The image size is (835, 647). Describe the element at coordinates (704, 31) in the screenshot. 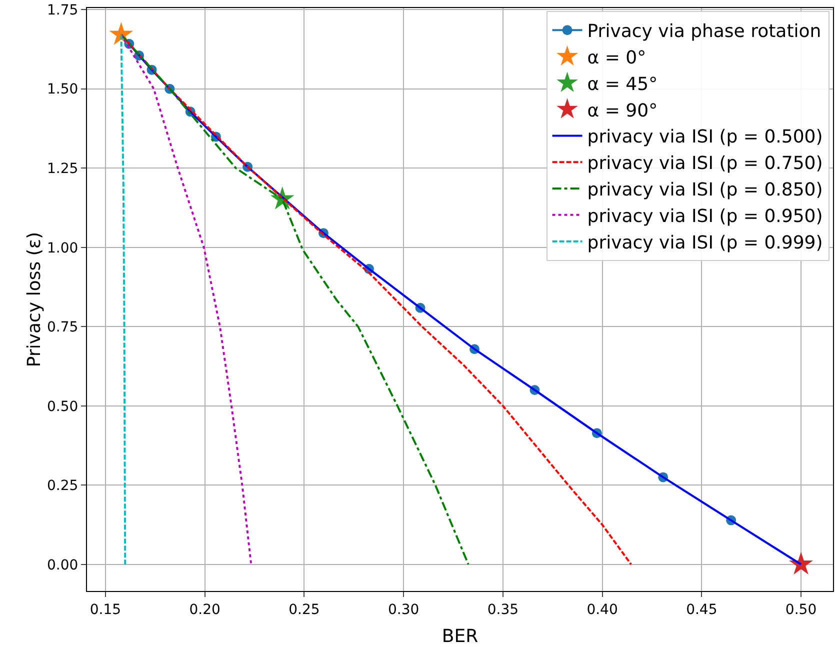

I see `legend-label: Privacy via phase rotation` at that location.